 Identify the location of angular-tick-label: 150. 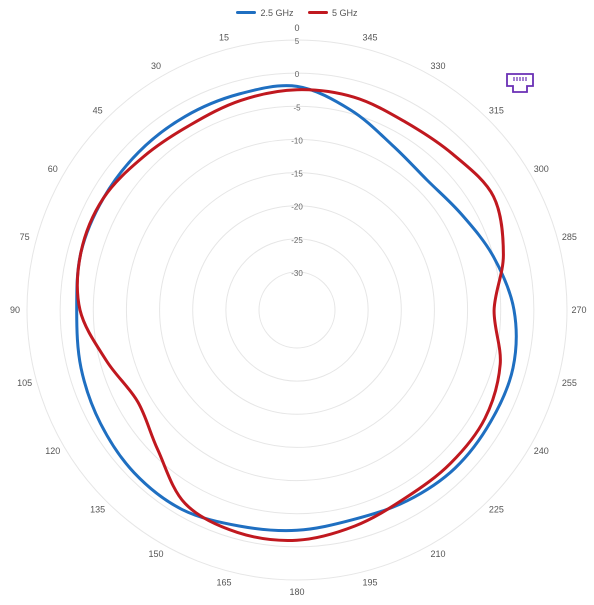
(155, 554).